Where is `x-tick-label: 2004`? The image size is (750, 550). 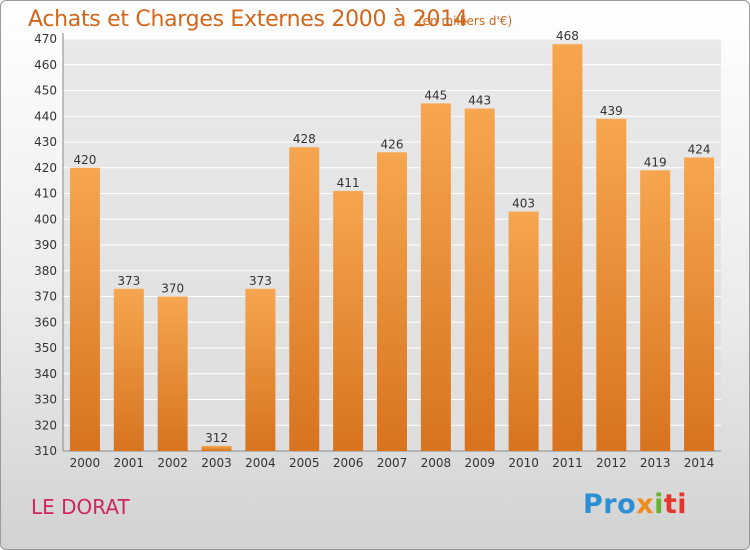
x-tick-label: 2004 is located at coordinates (260, 463).